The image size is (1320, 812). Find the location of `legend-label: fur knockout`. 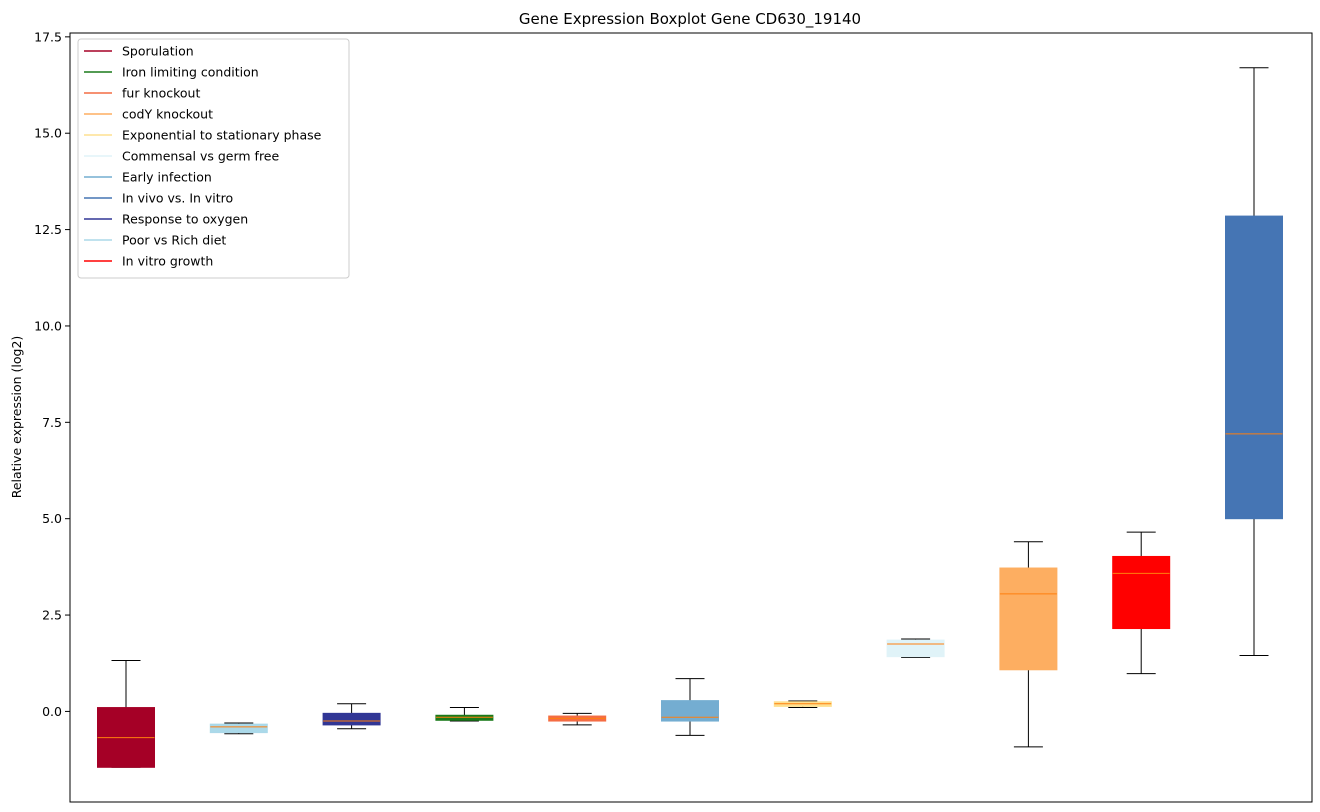

legend-label: fur knockout is located at coordinates (161, 93).